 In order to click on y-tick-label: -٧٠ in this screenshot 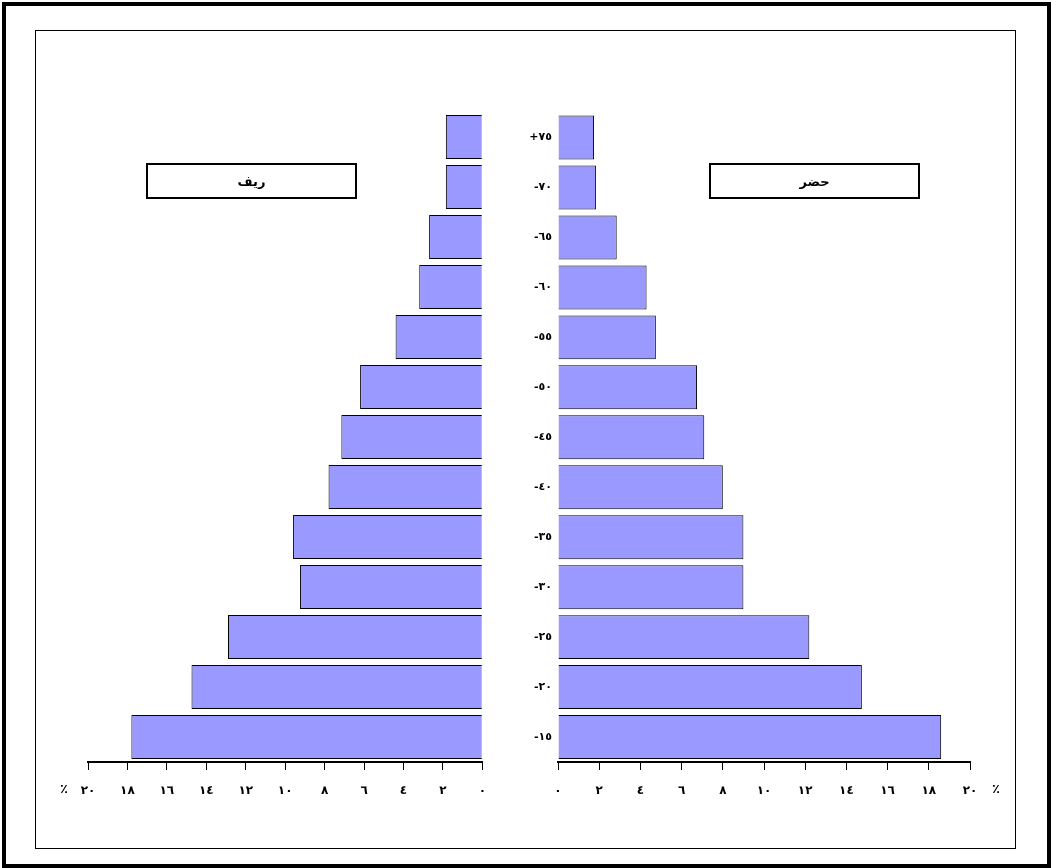, I will do `click(542, 187)`.